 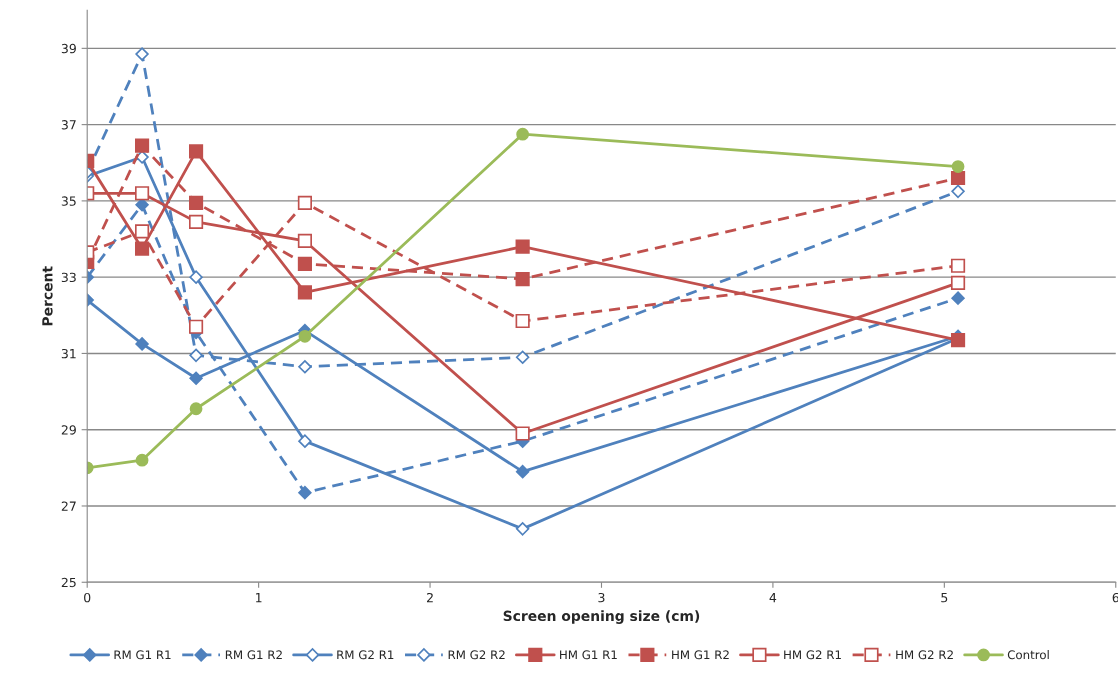 What do you see at coordinates (812, 655) in the screenshot?
I see `legend-label: HM G2 R1` at bounding box center [812, 655].